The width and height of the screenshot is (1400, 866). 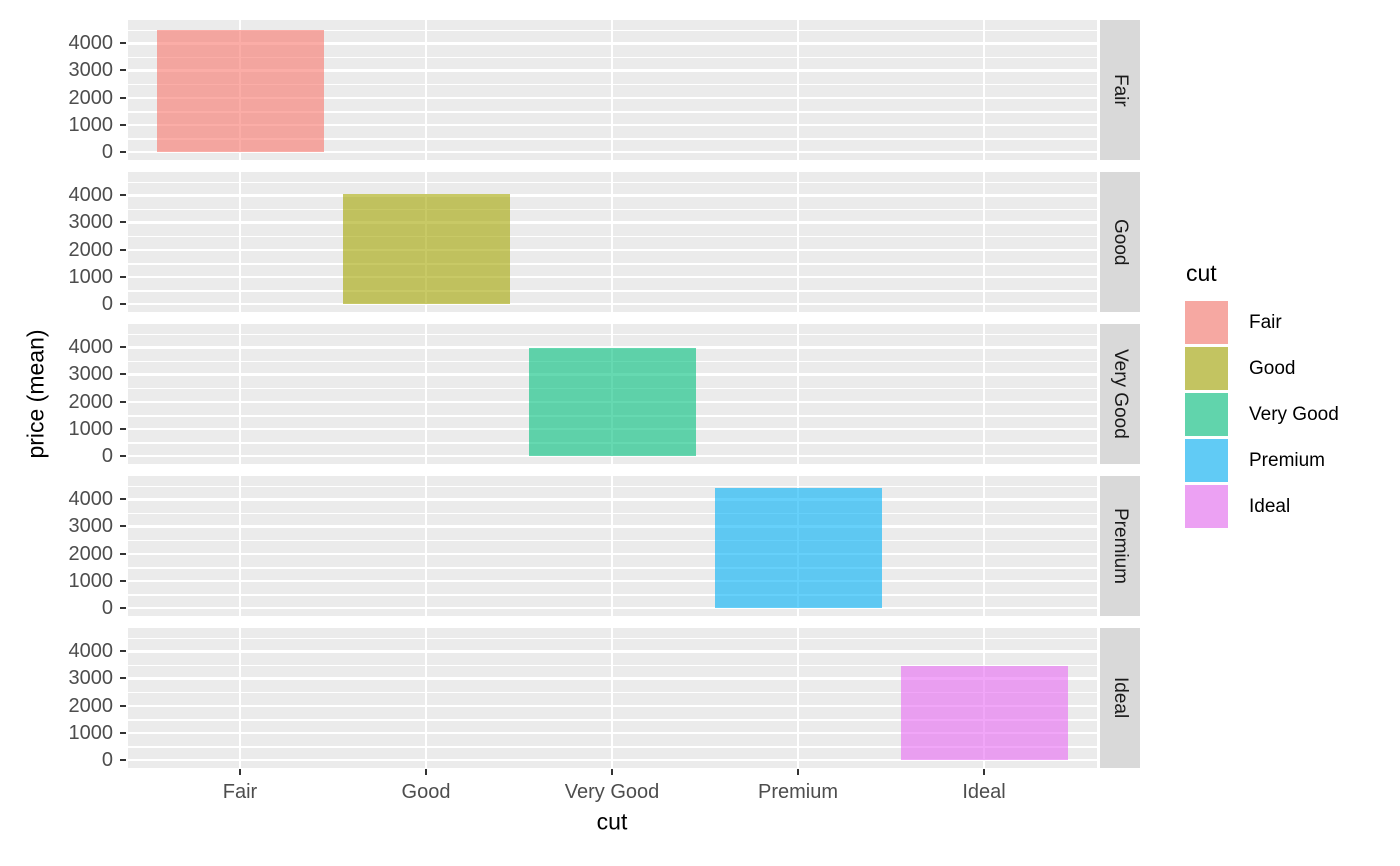 I want to click on legend-entries: Fair Good Very Good Premium Ideal, so click(x=1262, y=414).